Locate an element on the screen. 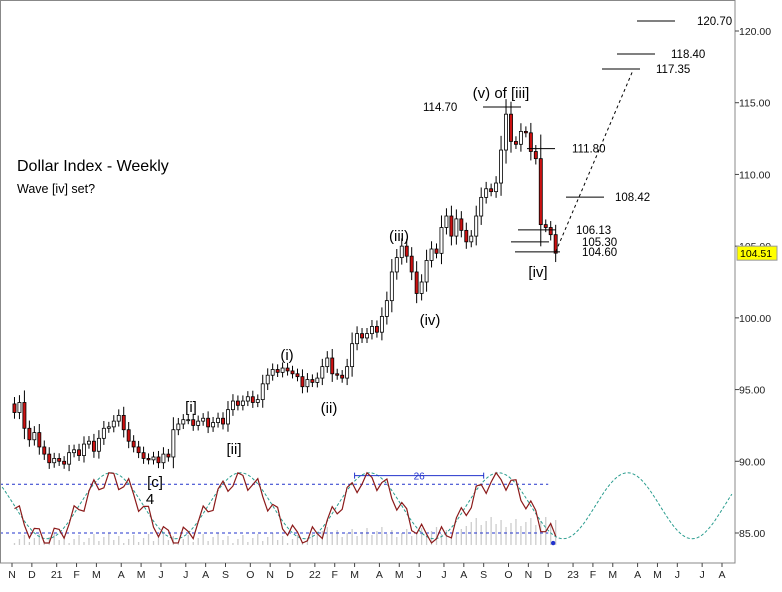 This screenshot has width=782, height=592. price-level-label: 108.42 is located at coordinates (632, 198).